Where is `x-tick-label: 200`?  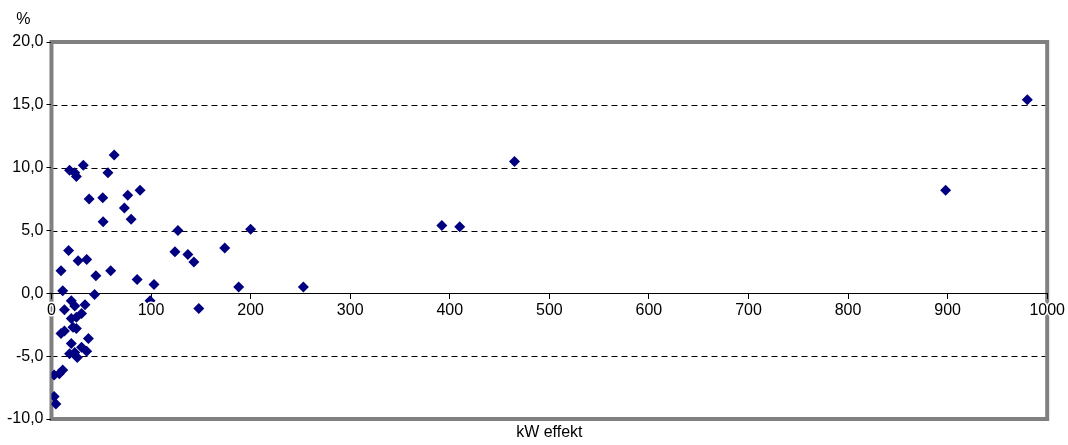 x-tick-label: 200 is located at coordinates (251, 310).